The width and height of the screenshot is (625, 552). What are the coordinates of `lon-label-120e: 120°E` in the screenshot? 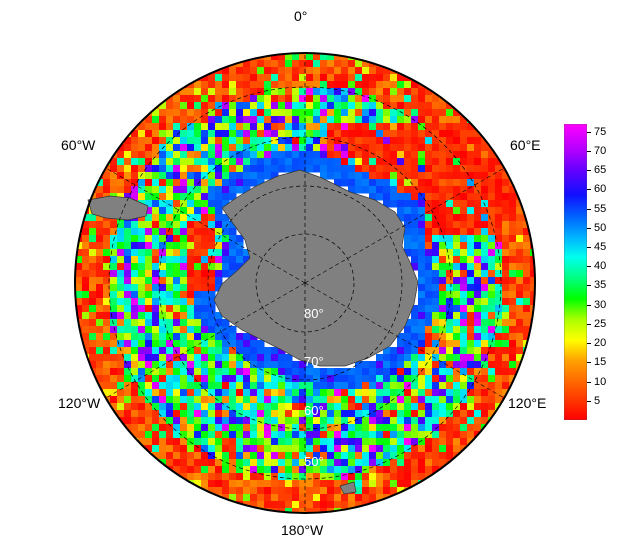 It's located at (527, 403).